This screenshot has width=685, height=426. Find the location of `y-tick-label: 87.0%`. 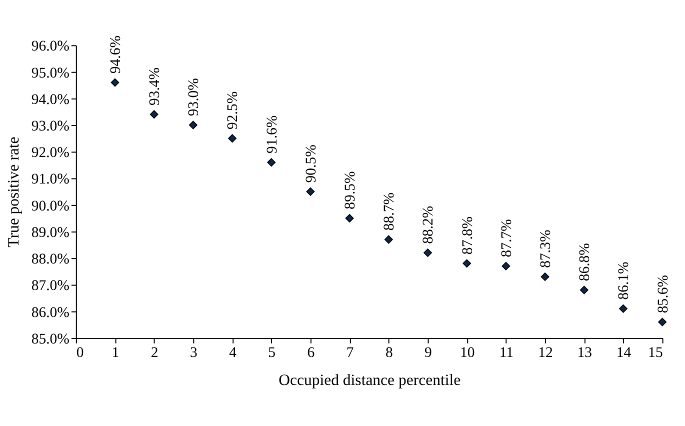

y-tick-label: 87.0% is located at coordinates (50, 286).